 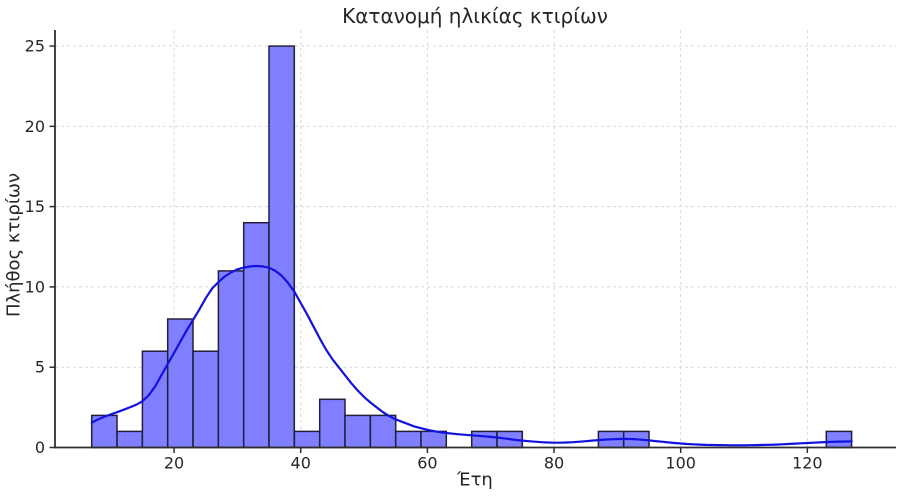 I want to click on y-tick-label: 10, so click(x=35, y=286).